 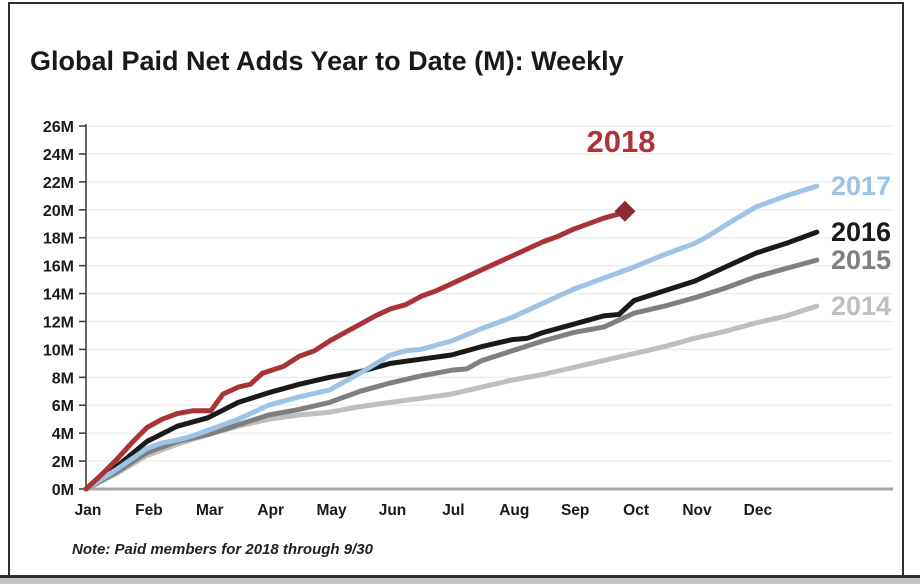 What do you see at coordinates (393, 510) in the screenshot?
I see `x-axis-month-label: Jun` at bounding box center [393, 510].